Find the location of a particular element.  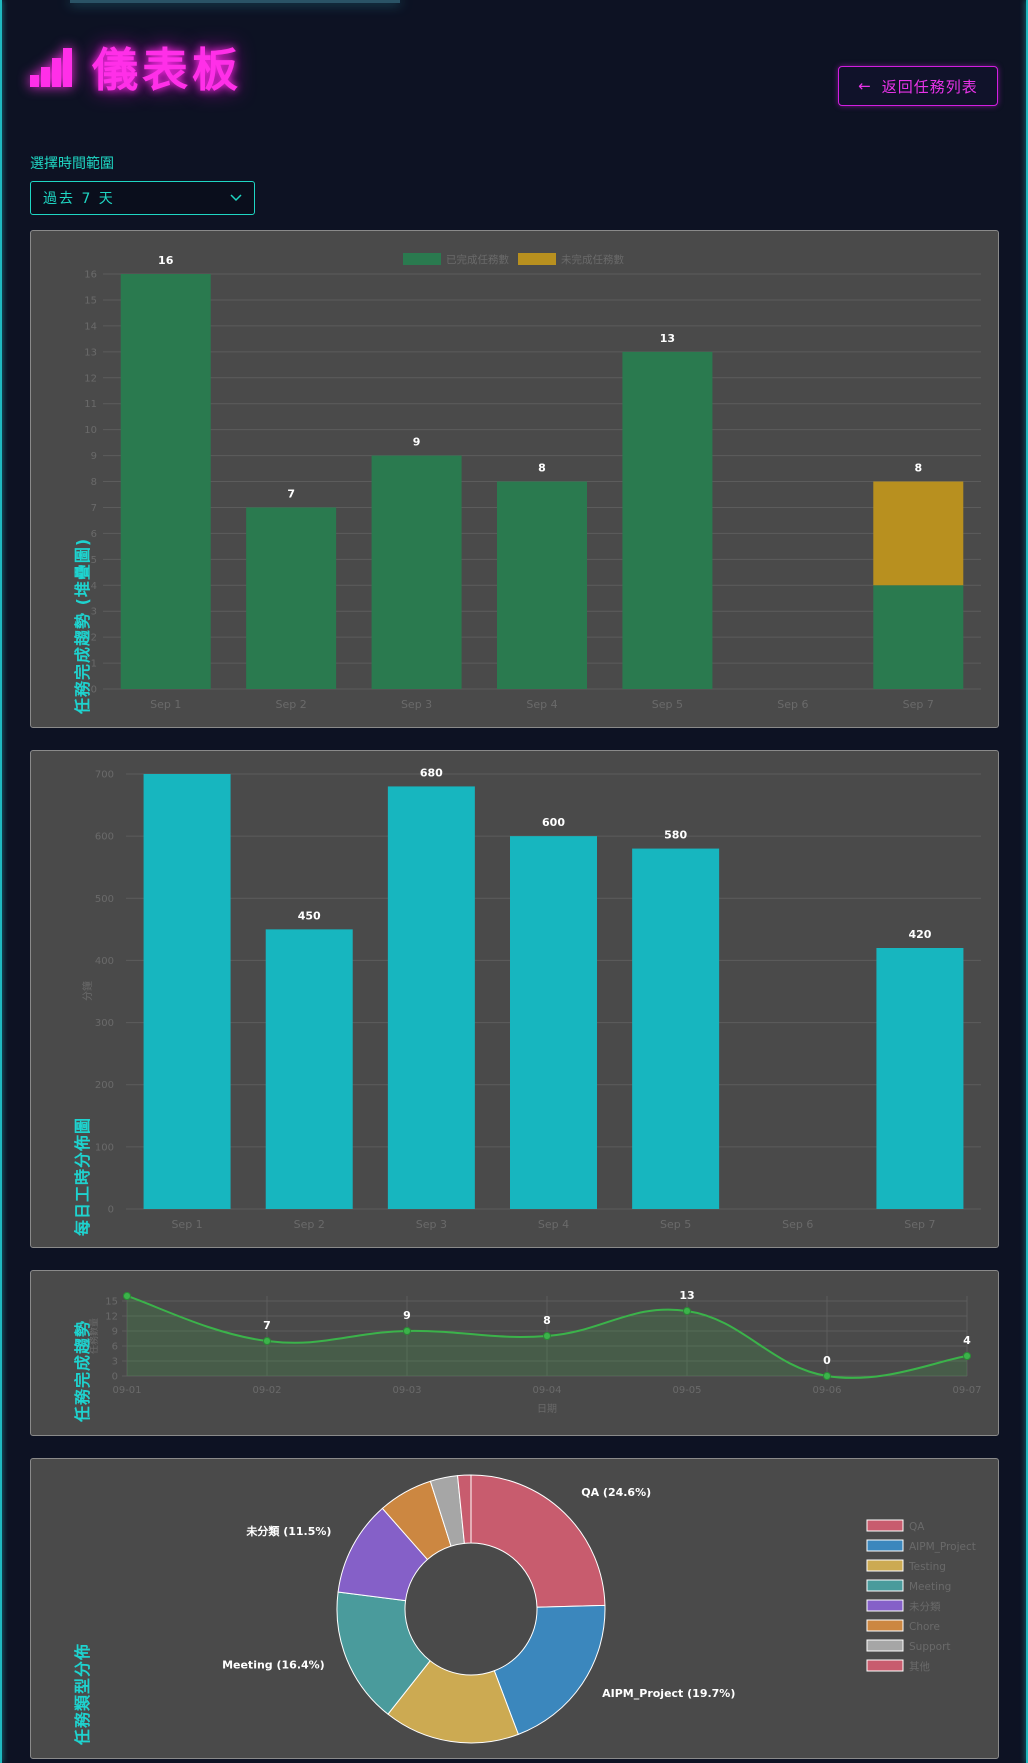

slice-percent-label: QA (24.6%) is located at coordinates (616, 1492).